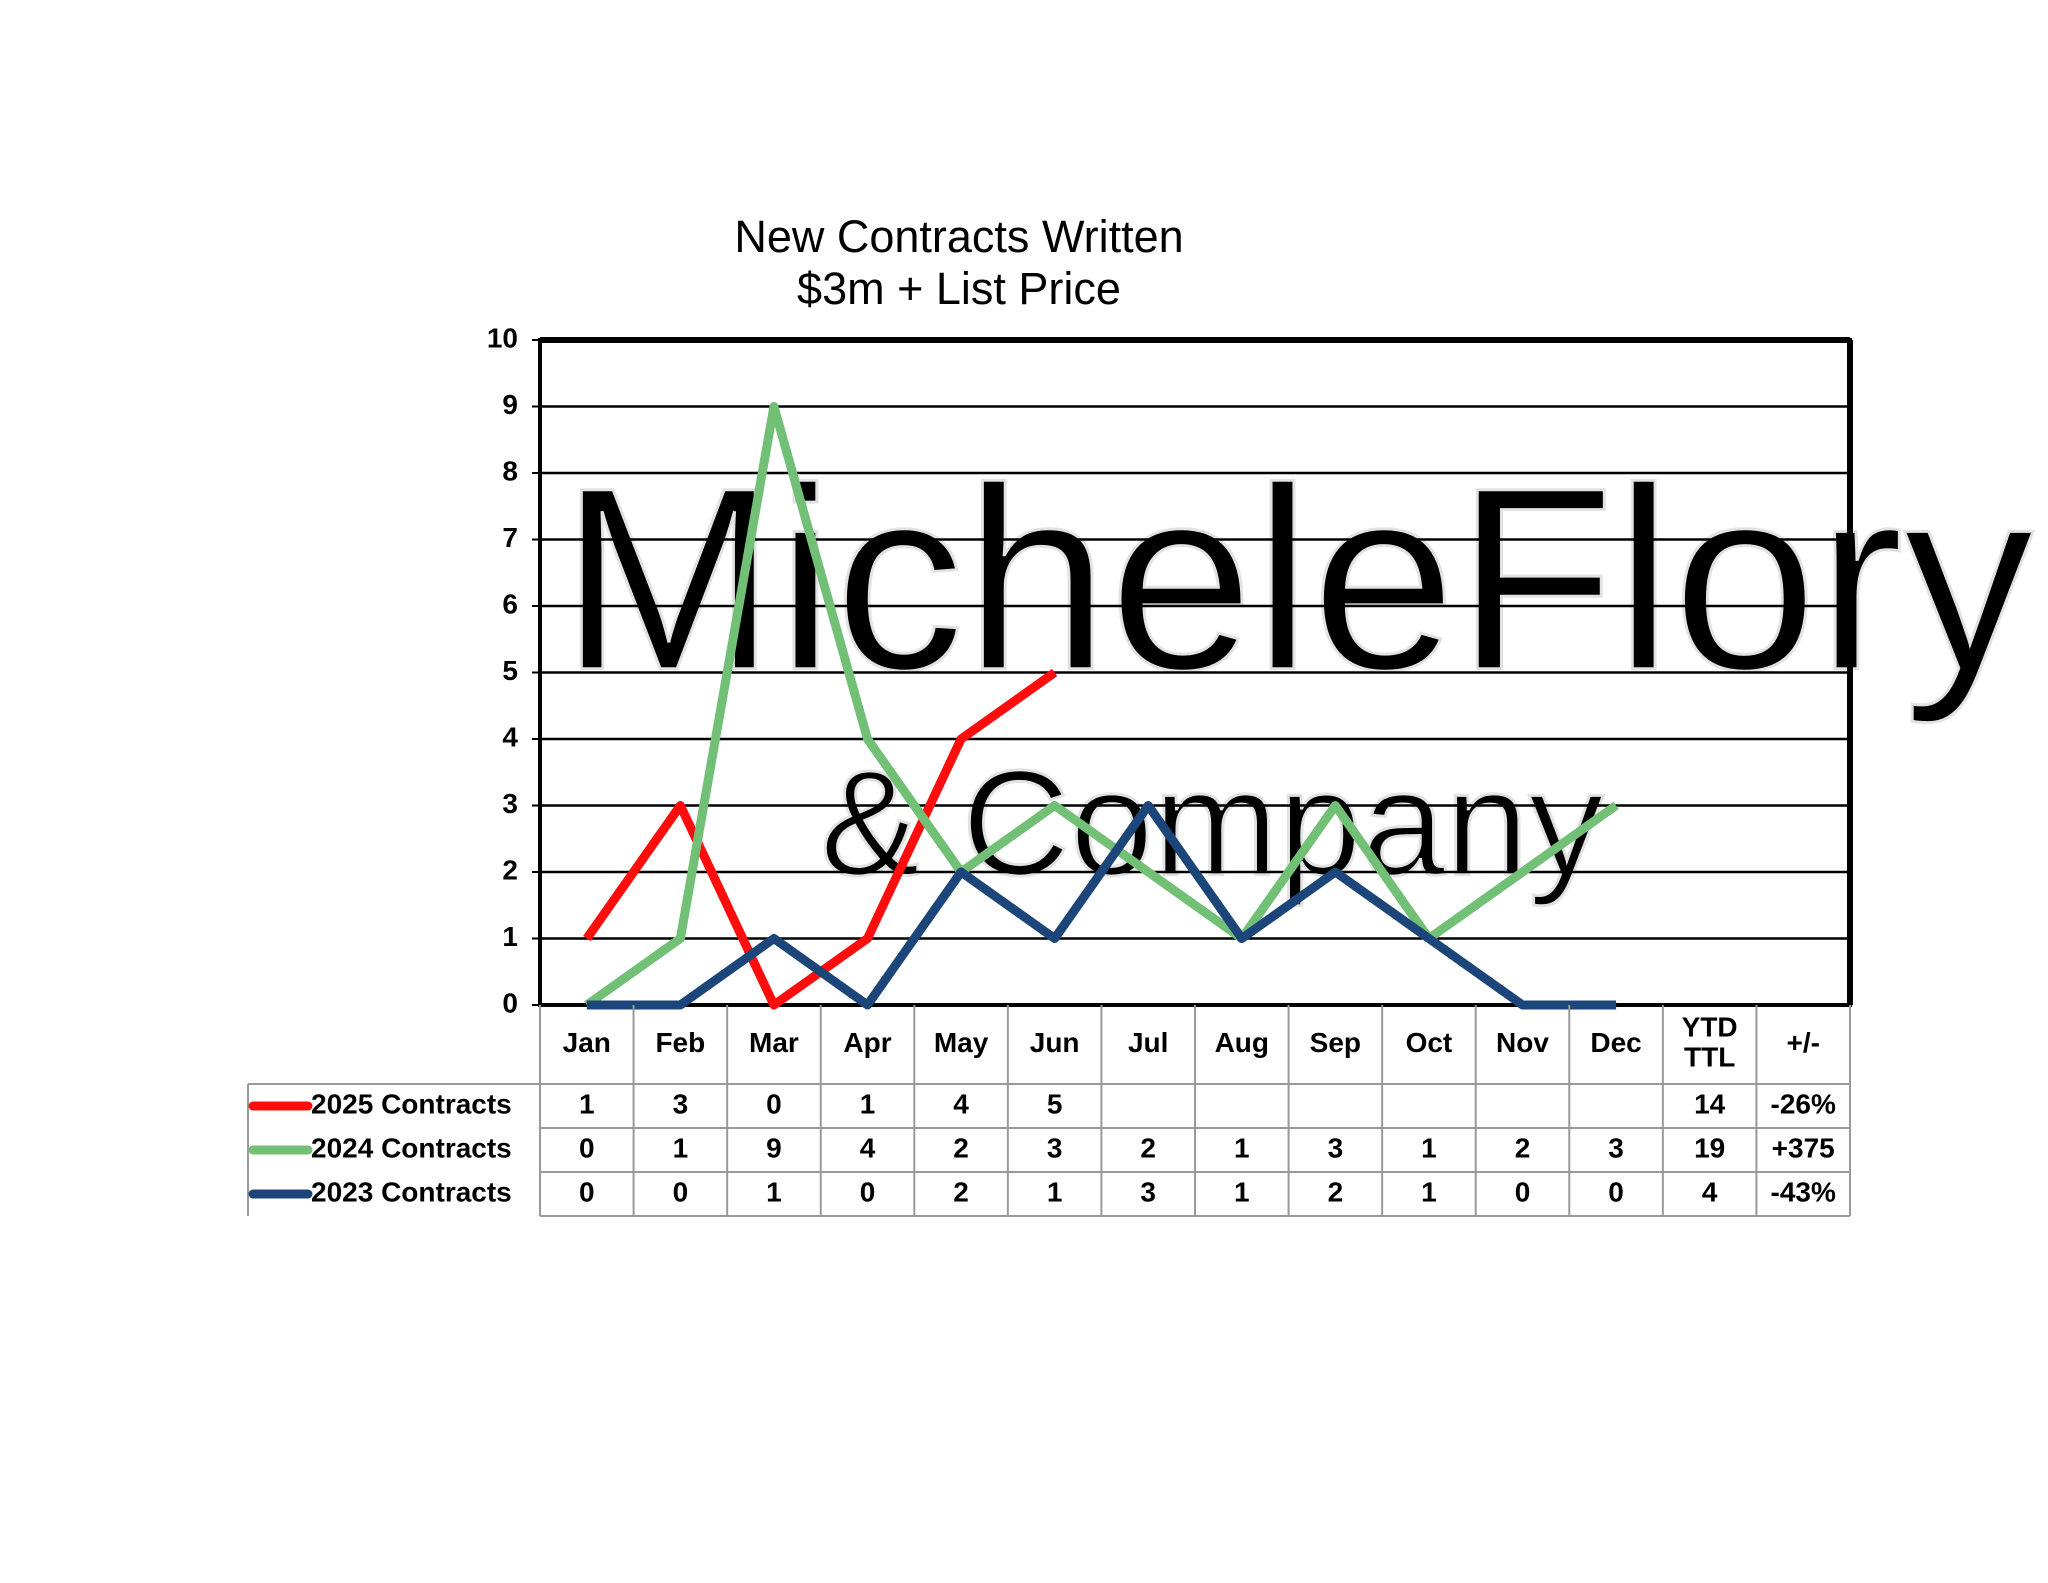 Image resolution: width=2048 pixels, height=1583 pixels. I want to click on chart-subtitle: $3m + List Price, so click(959, 288).